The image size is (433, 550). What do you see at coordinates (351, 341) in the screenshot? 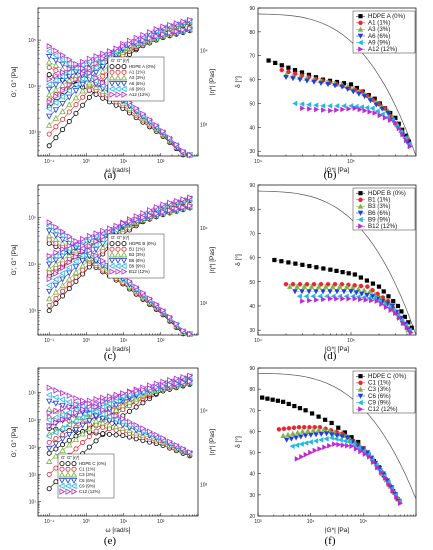
I see `x-tick-label: 10⁵` at bounding box center [351, 341].